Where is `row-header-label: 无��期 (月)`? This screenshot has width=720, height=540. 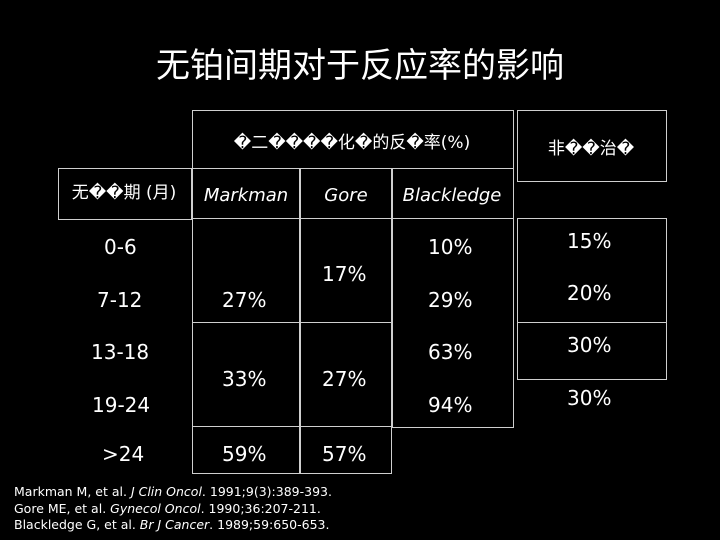 row-header-label: 无��期 (月) is located at coordinates (124, 193).